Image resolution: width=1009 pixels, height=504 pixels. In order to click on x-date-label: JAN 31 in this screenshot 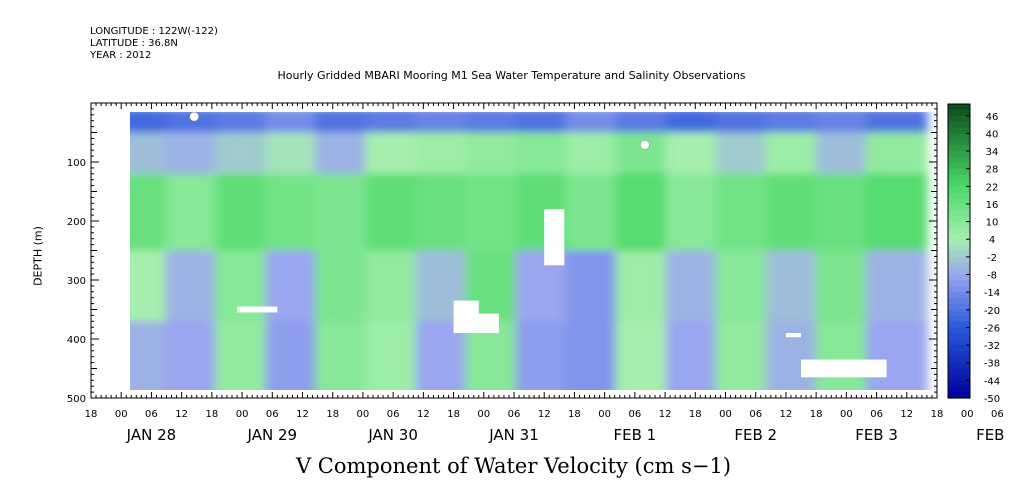, I will do `click(513, 435)`.